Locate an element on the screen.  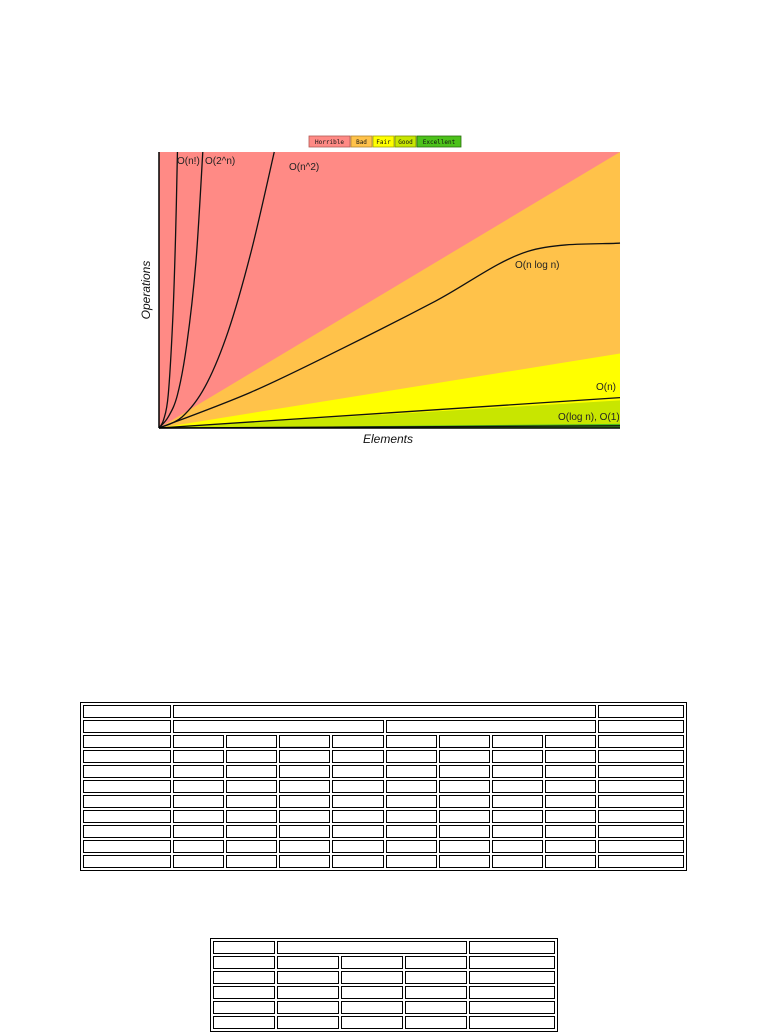
legend-label: Excellent is located at coordinates (439, 142).